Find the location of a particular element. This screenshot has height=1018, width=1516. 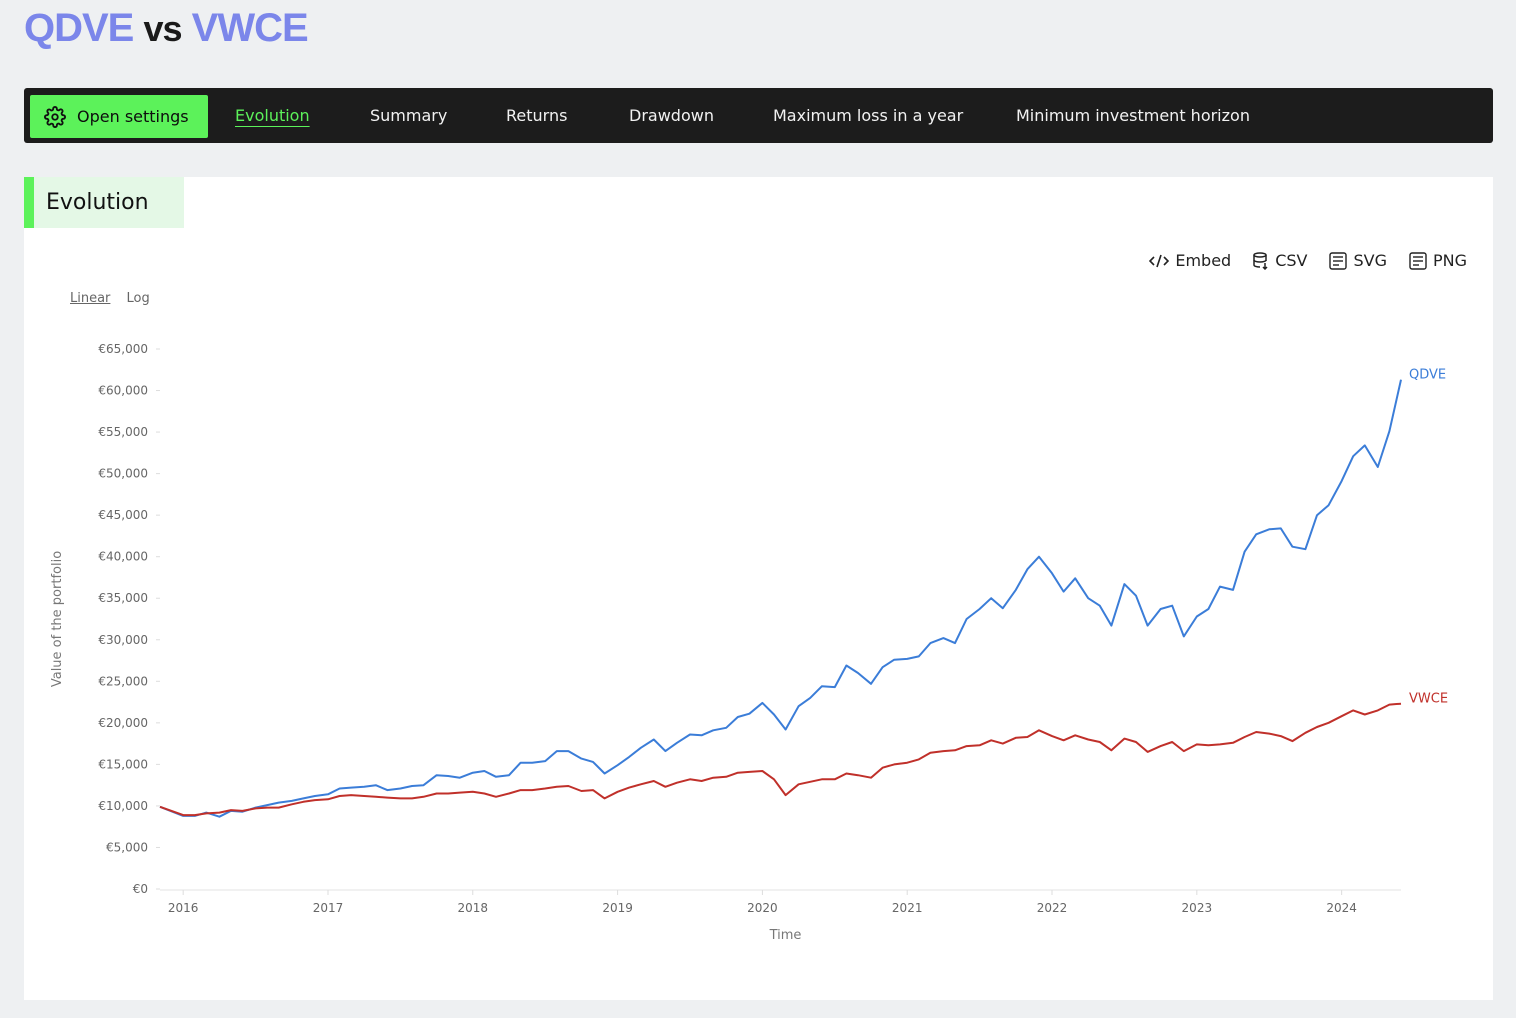

y-tick-label: €45,000 is located at coordinates (123, 515).